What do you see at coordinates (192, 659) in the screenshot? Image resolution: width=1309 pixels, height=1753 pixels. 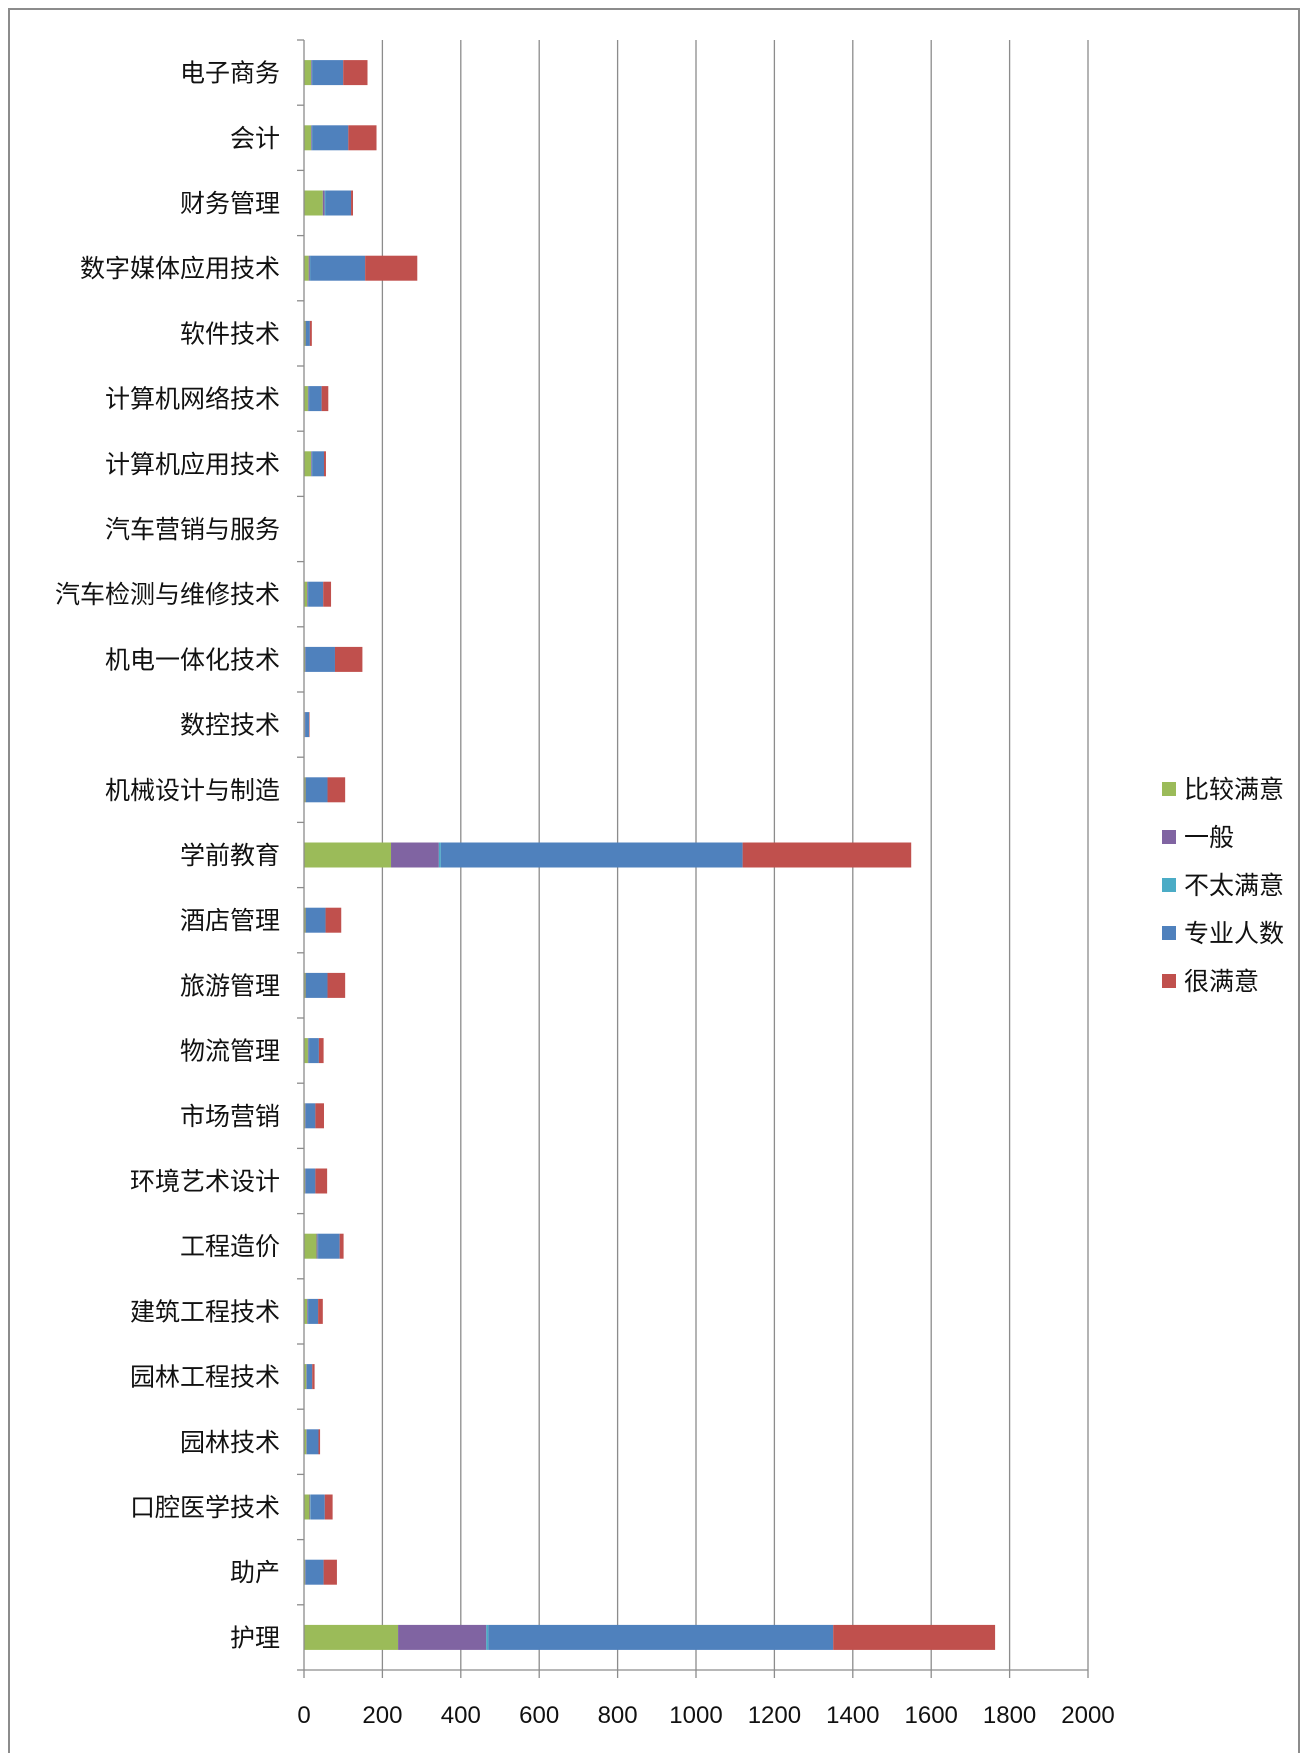 I see `category-label: 机电一体化技术` at bounding box center [192, 659].